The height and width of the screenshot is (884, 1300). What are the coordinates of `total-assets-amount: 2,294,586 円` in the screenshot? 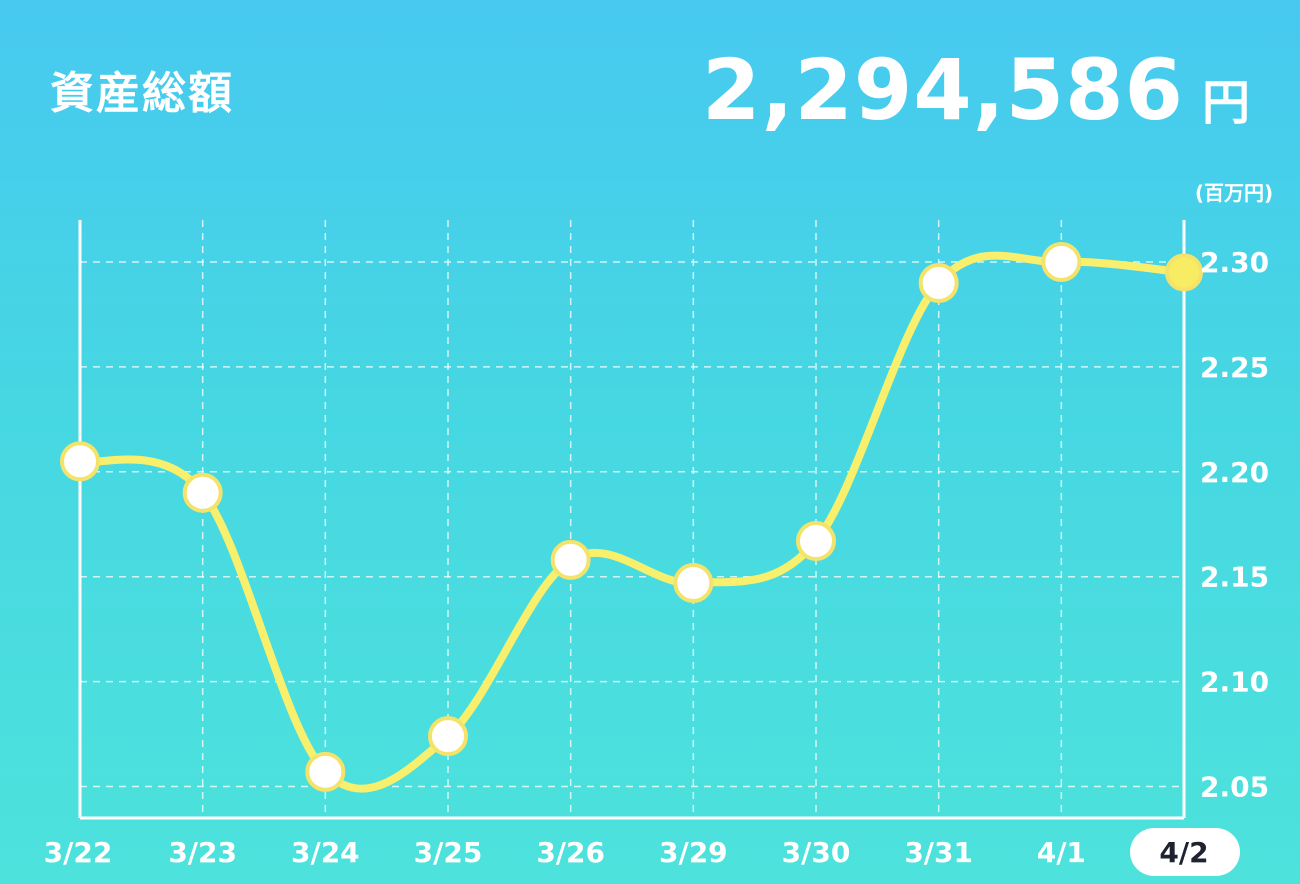 It's located at (976, 90).